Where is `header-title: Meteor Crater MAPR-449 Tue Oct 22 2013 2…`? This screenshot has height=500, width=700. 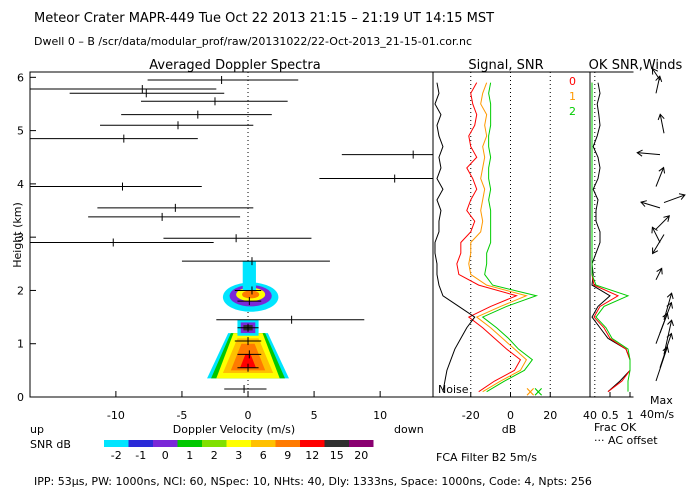 header-title: Meteor Crater MAPR-449 Tue Oct 22 2013 2… is located at coordinates (264, 18).